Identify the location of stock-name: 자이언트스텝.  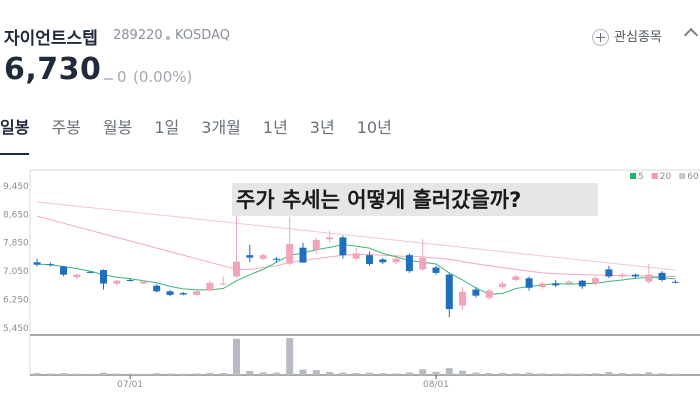
(51, 39).